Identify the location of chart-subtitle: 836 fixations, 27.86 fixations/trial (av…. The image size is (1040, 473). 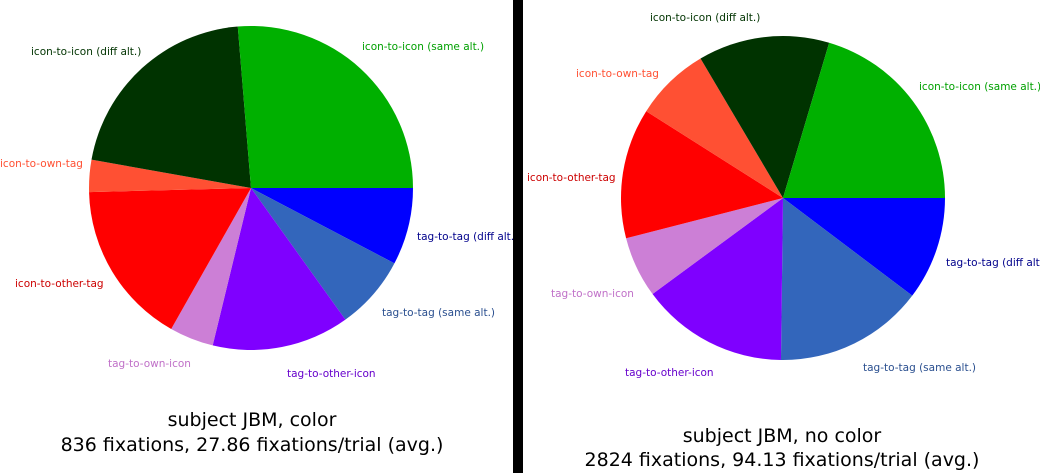
(252, 445).